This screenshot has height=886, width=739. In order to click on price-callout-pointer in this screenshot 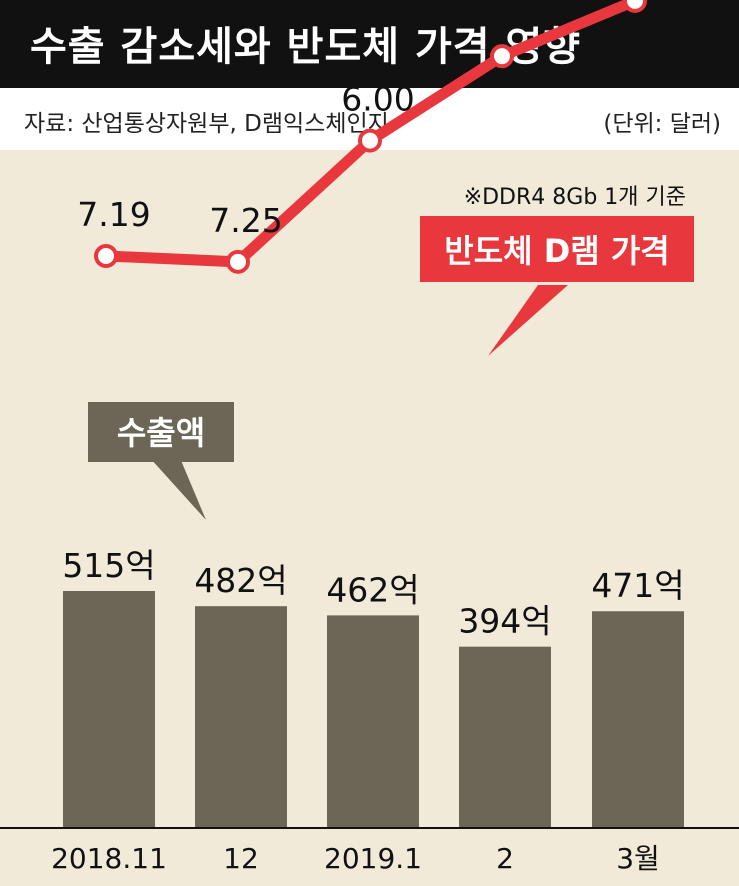, I will do `click(528, 320)`.